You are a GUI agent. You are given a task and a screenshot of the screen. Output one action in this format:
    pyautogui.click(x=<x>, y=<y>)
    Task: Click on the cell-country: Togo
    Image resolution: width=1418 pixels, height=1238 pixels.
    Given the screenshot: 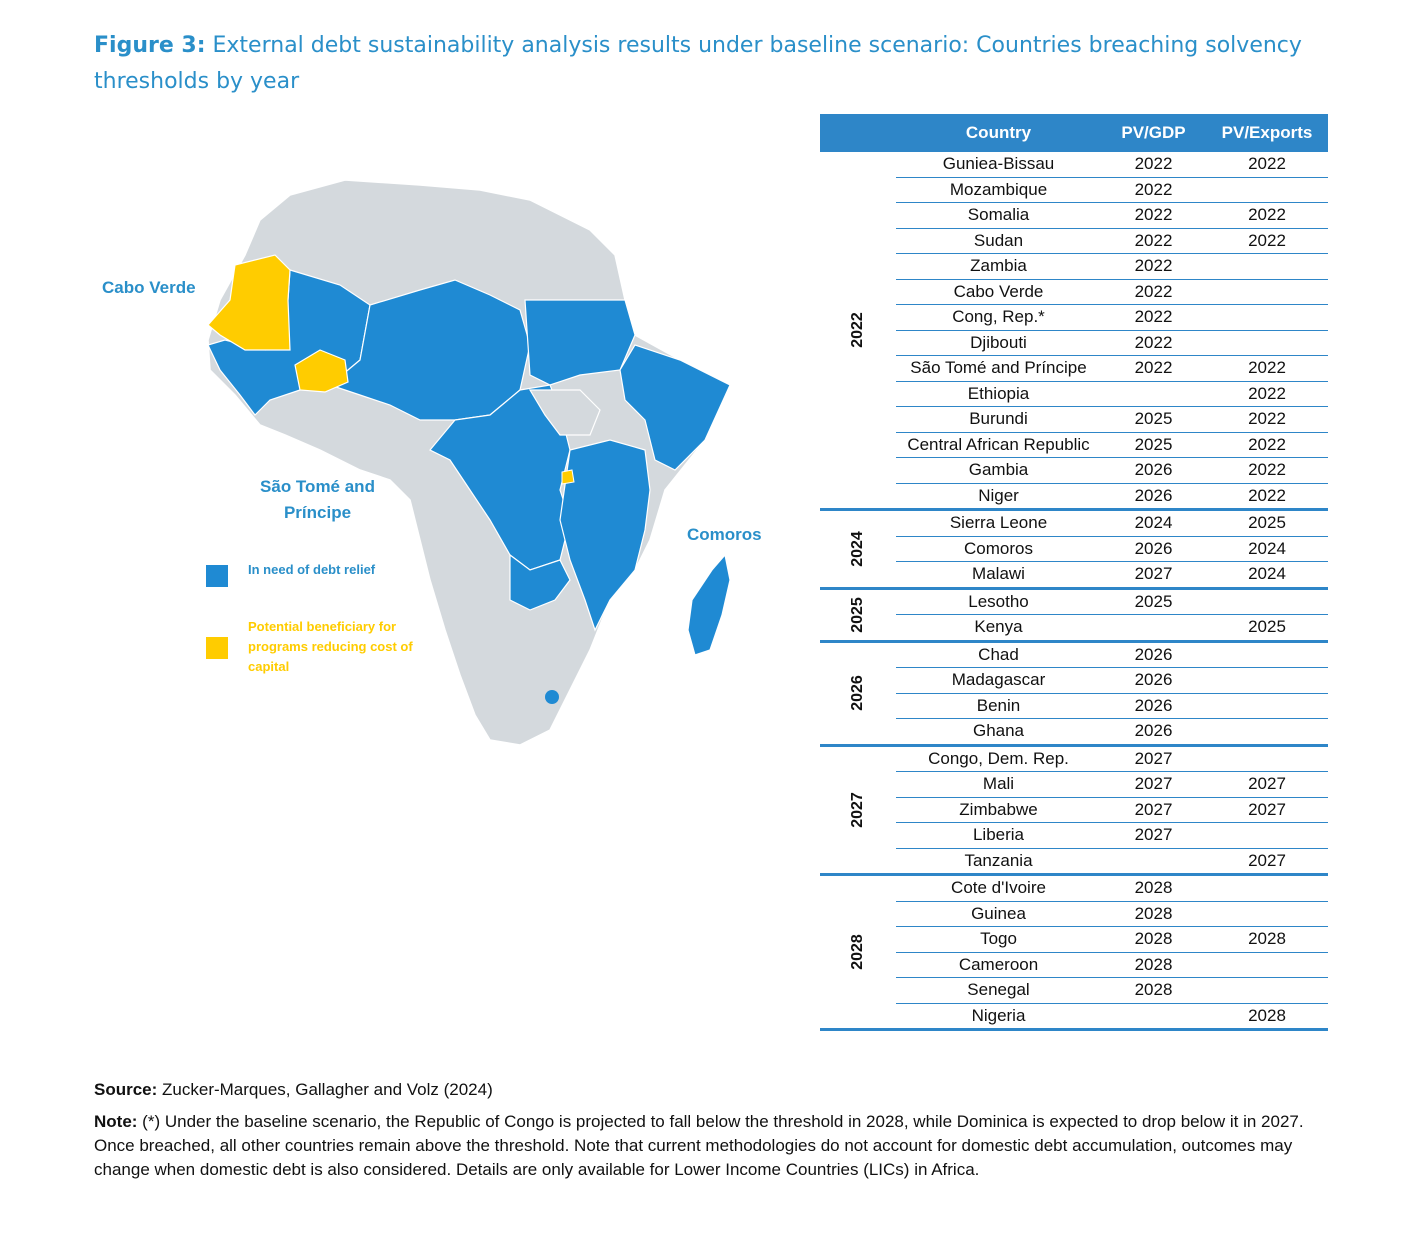 What is the action you would take?
    pyautogui.click(x=998, y=938)
    